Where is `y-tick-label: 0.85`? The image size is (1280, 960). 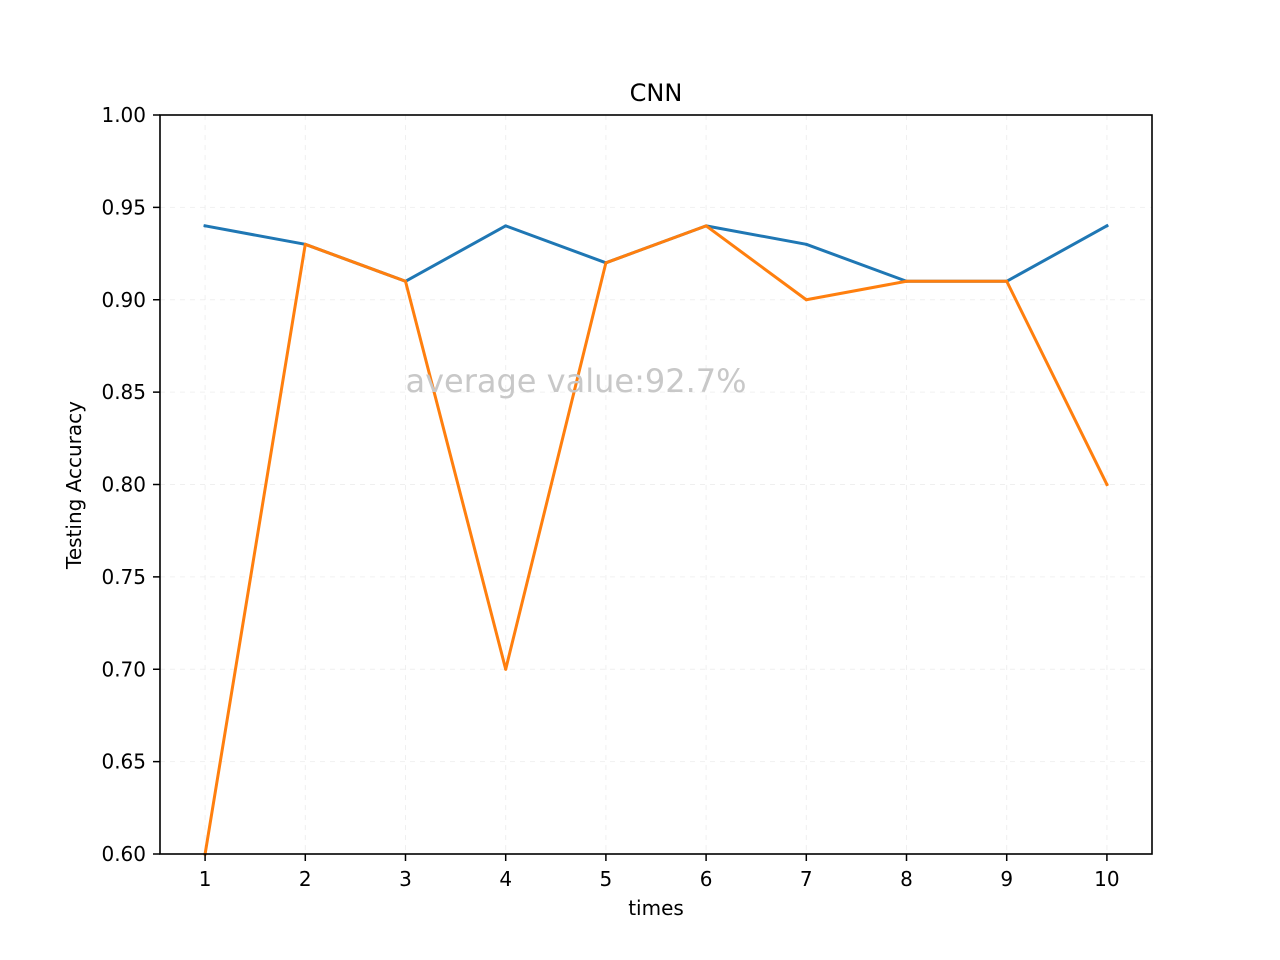
y-tick-label: 0.85 is located at coordinates (123, 392).